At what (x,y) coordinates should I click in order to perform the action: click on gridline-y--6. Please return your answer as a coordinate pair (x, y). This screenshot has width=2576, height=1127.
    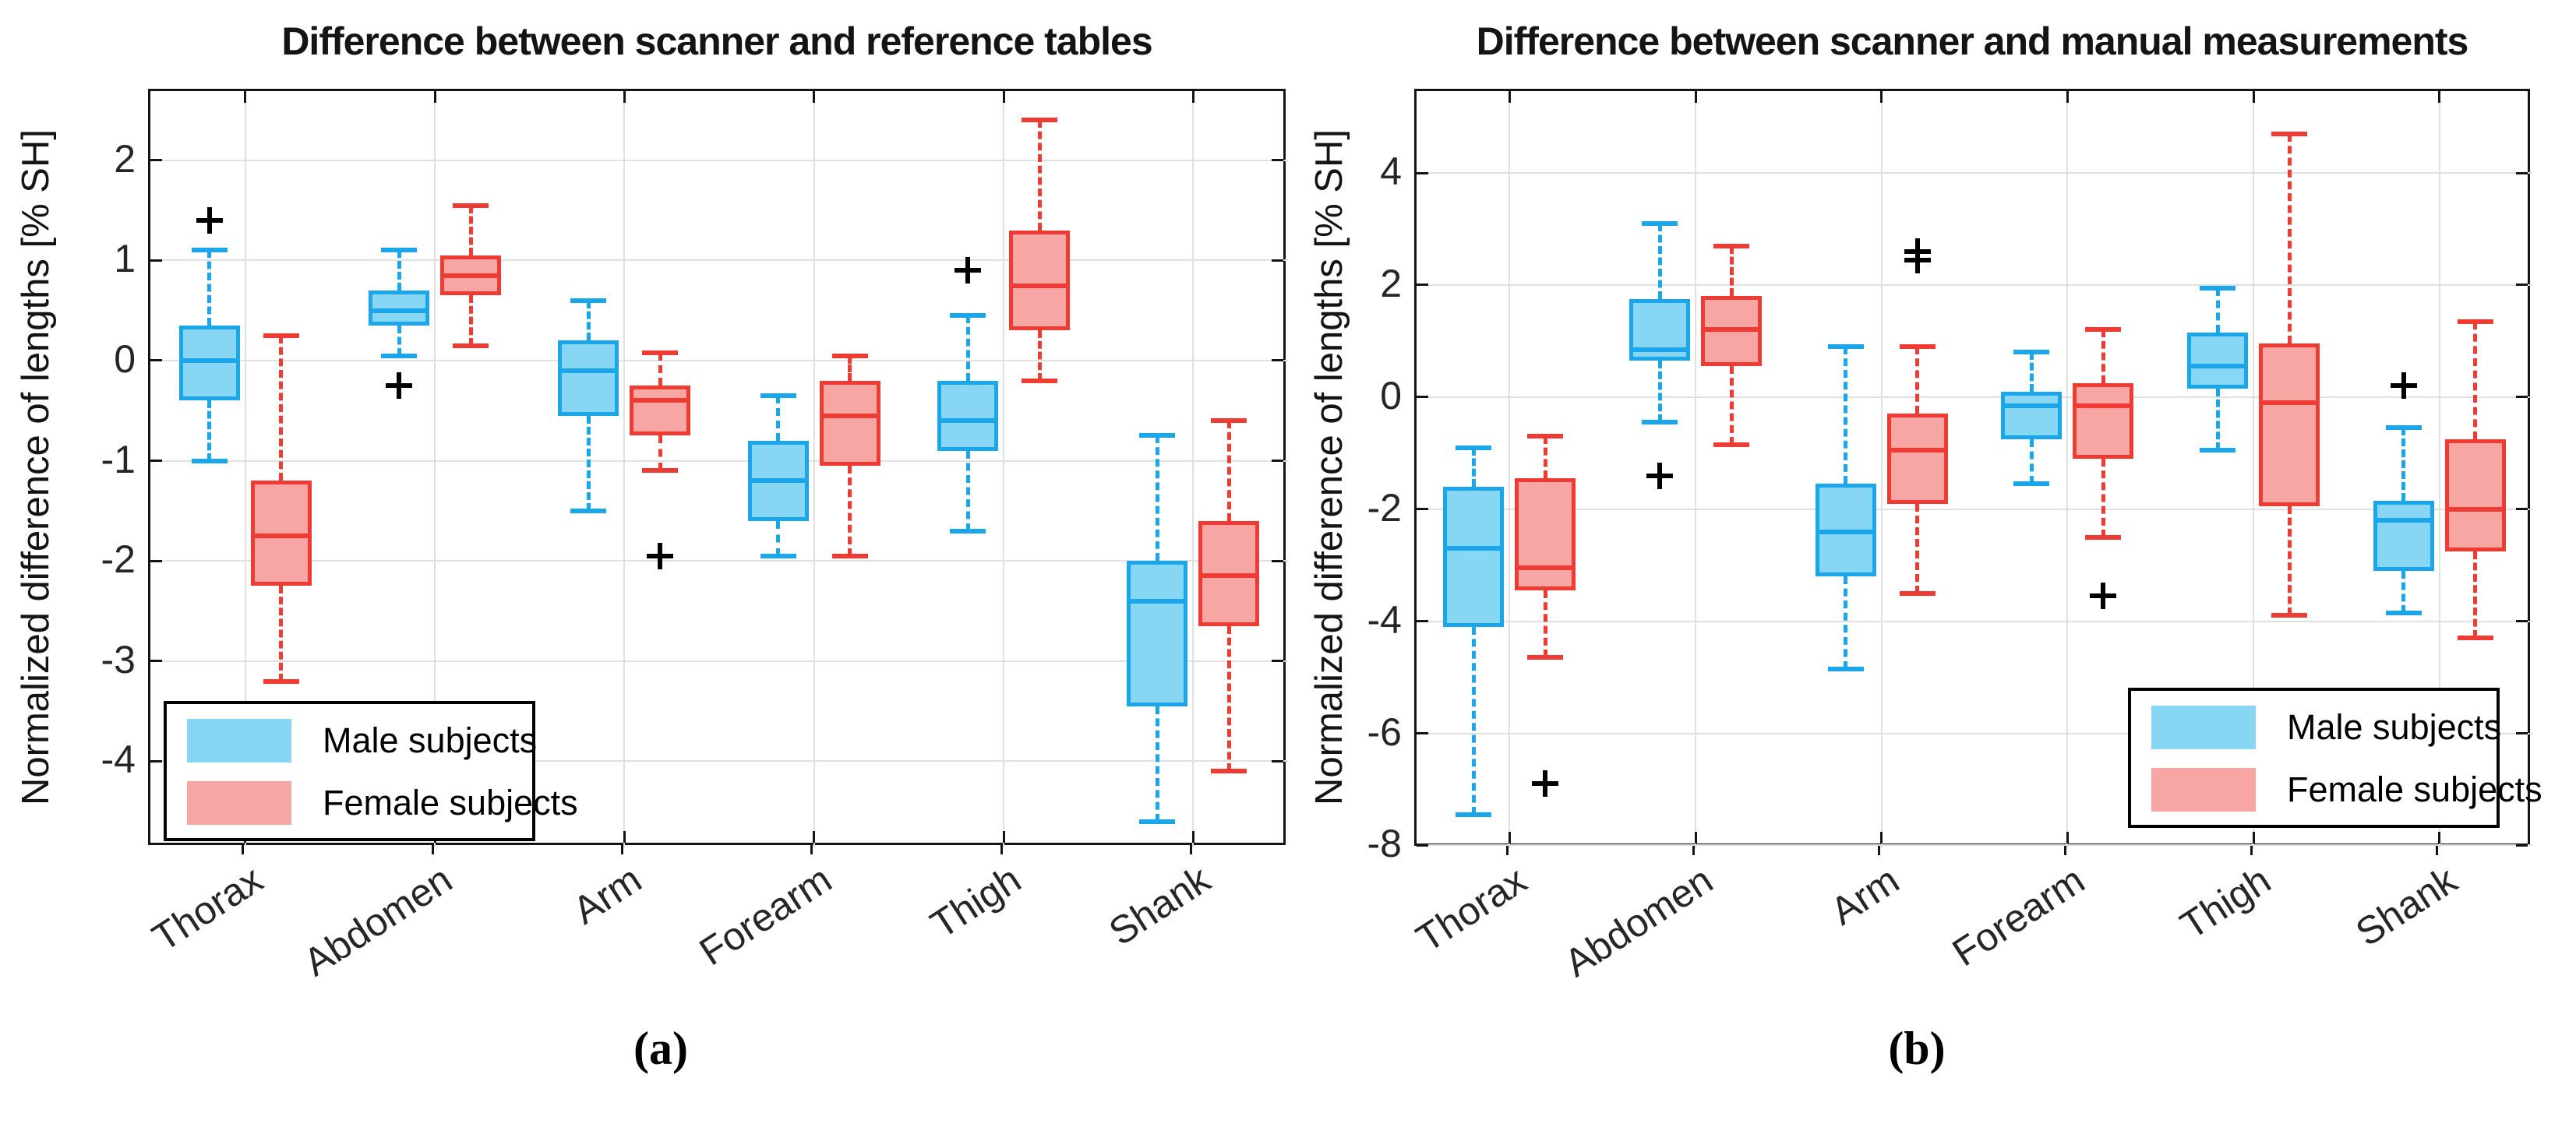
    Looking at the image, I should click on (1974, 733).